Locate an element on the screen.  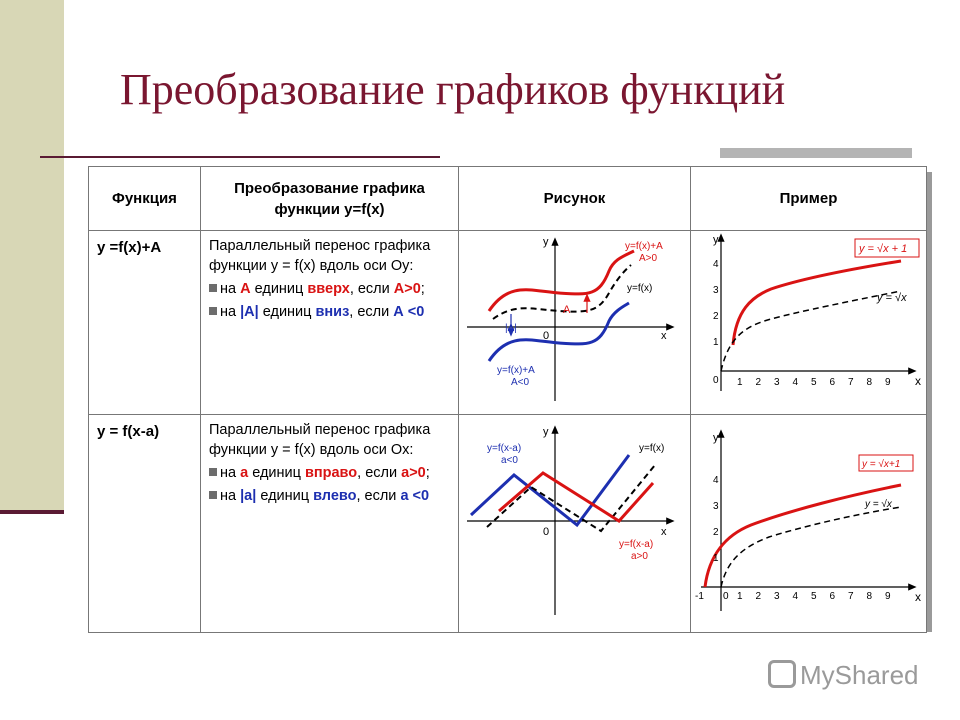
header-example: Пример is located at coordinates (808, 198).